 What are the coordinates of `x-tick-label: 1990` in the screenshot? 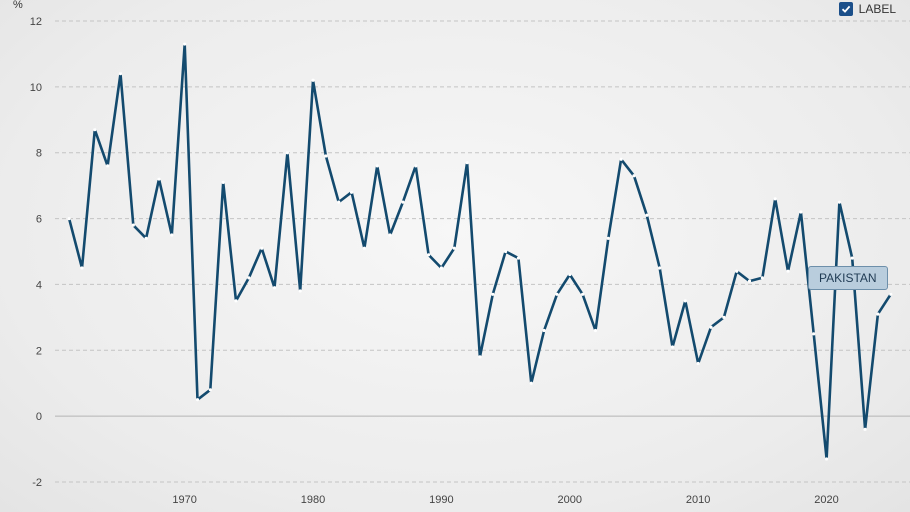 It's located at (441, 500).